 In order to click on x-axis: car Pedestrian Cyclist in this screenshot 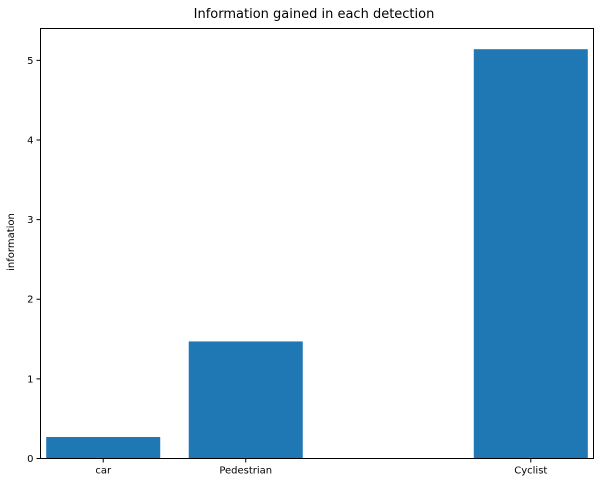, I will do `click(321, 467)`.